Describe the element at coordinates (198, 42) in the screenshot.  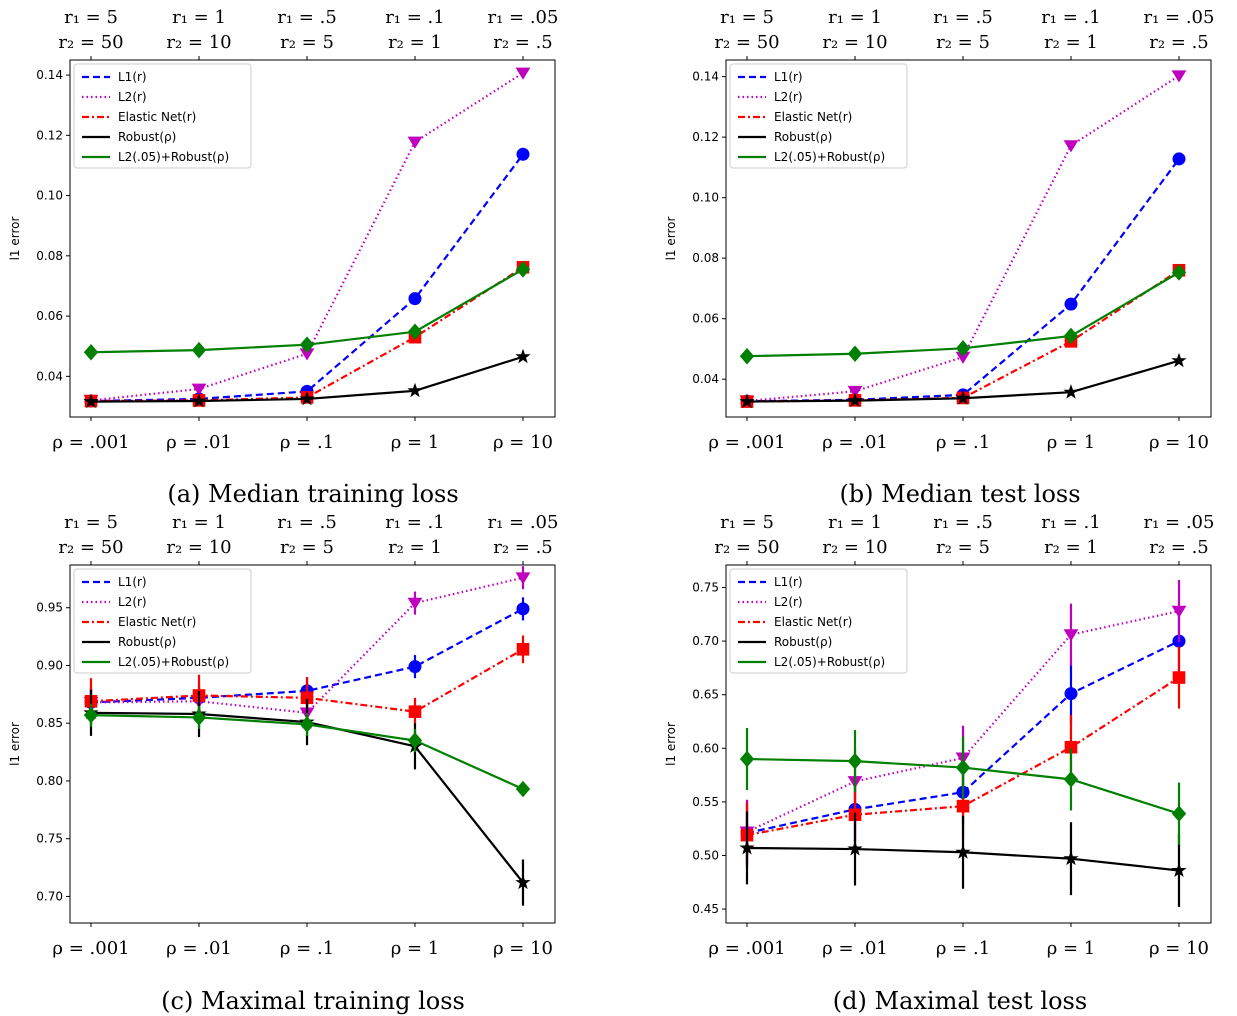
I see `top-tick-label-r2: r₂ = 10` at that location.